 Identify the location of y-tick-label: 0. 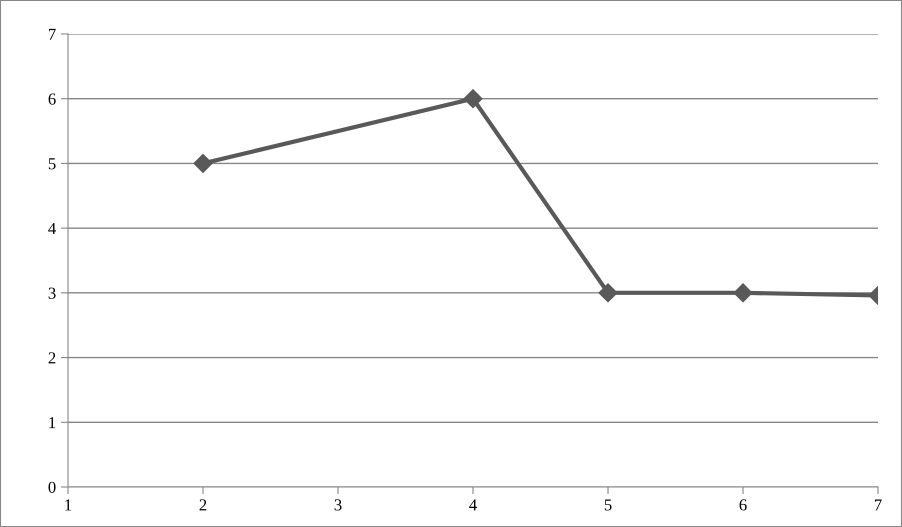
(52, 487).